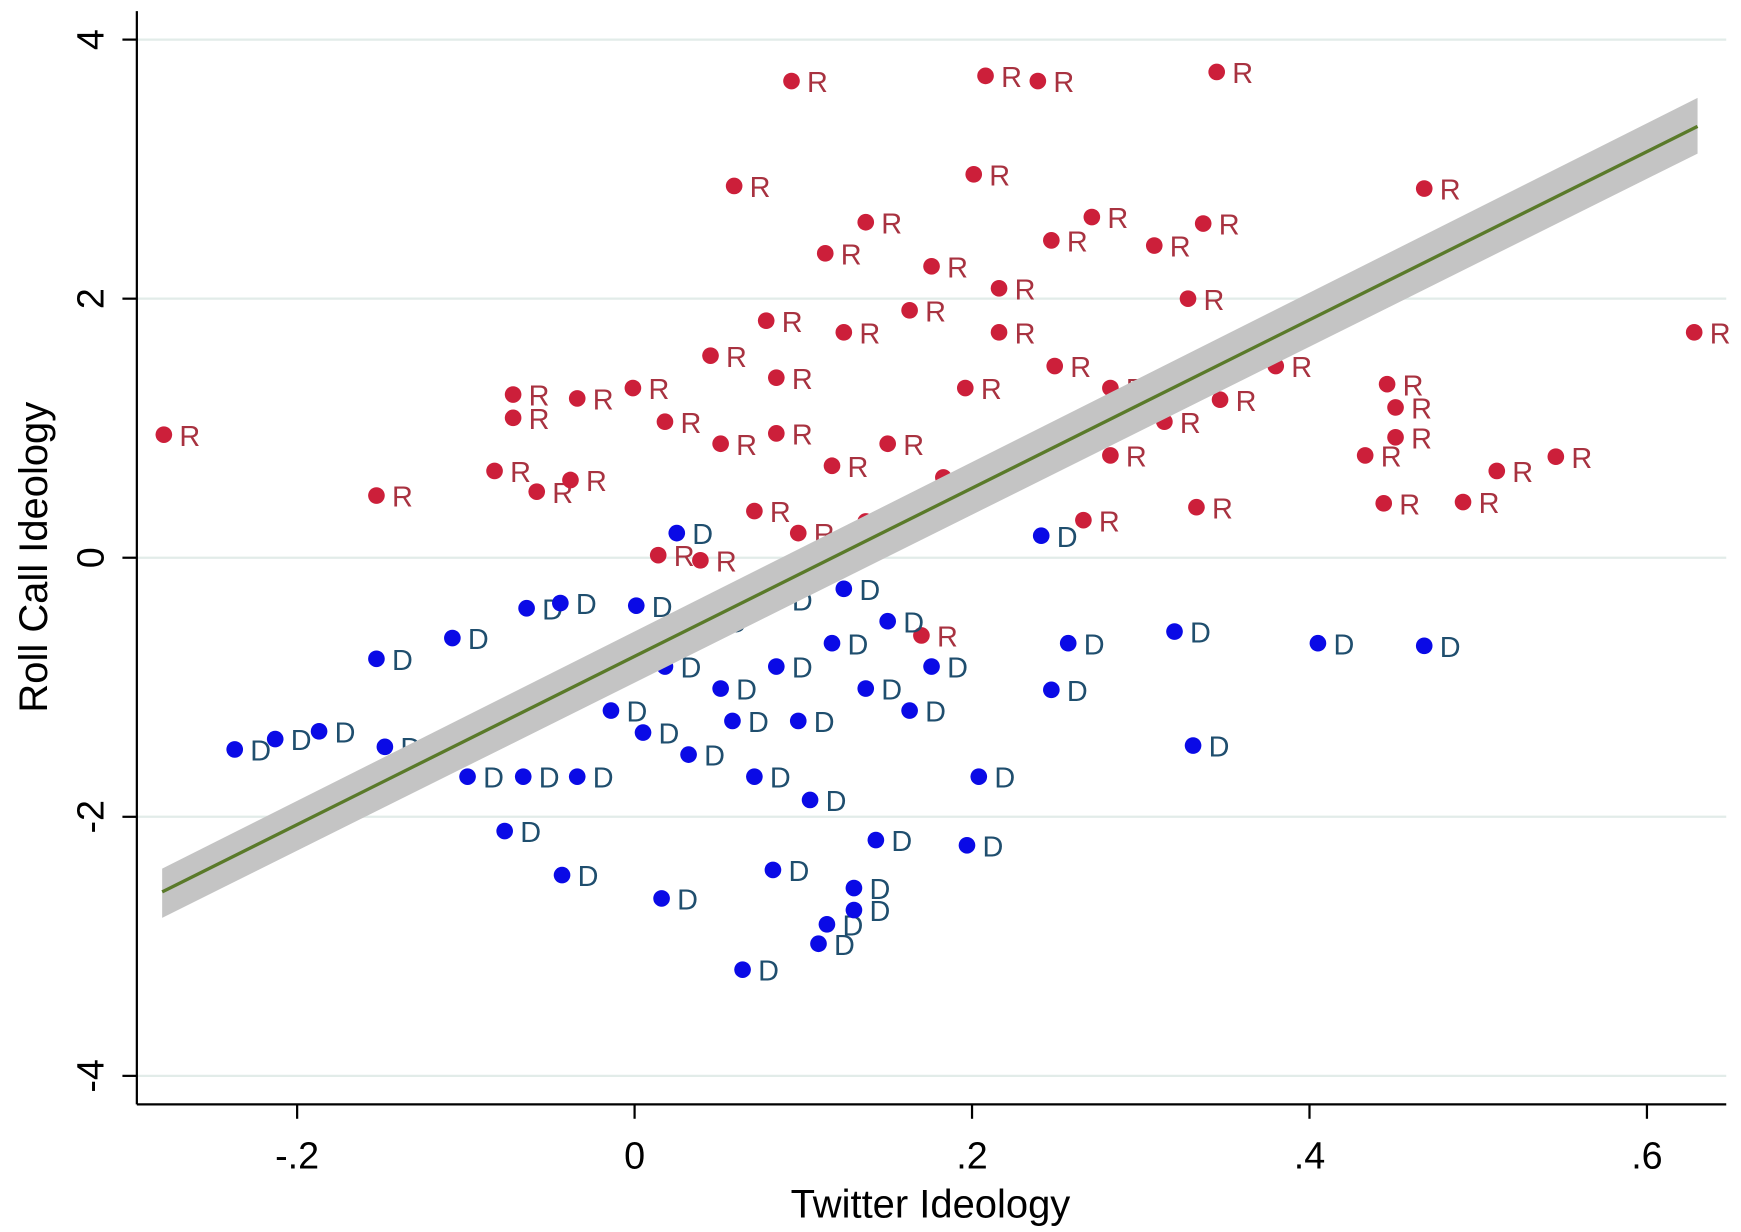  I want to click on x-tick-label: .6, so click(1646, 1156).